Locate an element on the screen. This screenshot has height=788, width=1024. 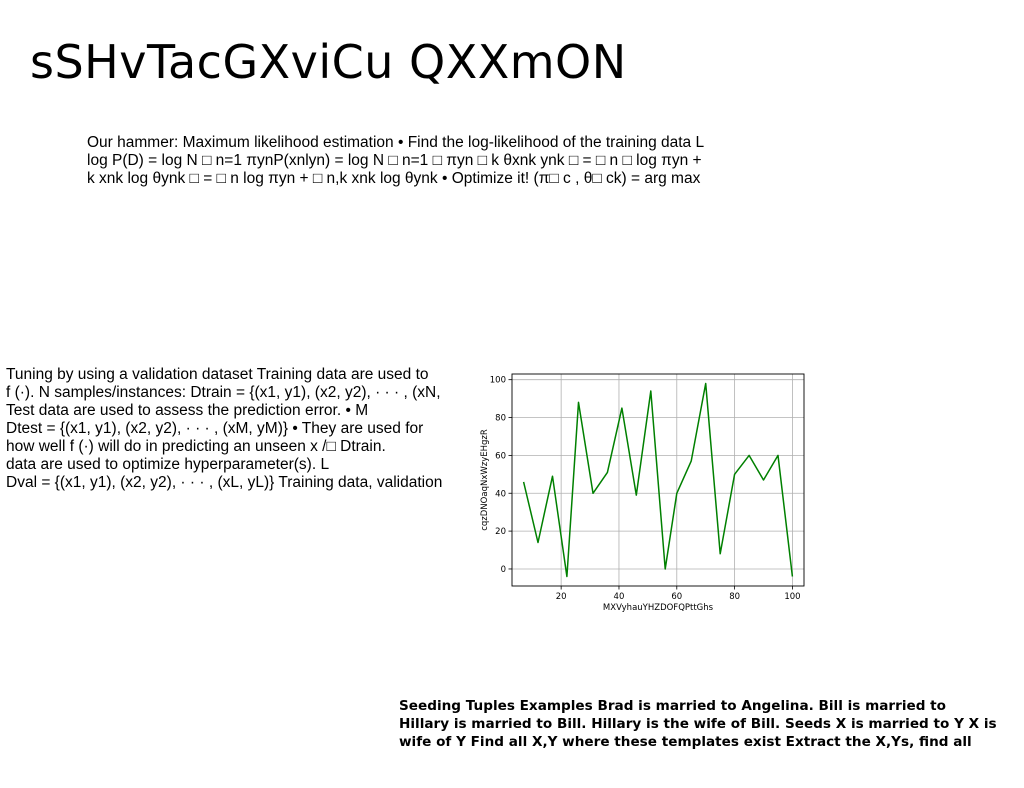
y-tick-label: 40 is located at coordinates (500, 494).